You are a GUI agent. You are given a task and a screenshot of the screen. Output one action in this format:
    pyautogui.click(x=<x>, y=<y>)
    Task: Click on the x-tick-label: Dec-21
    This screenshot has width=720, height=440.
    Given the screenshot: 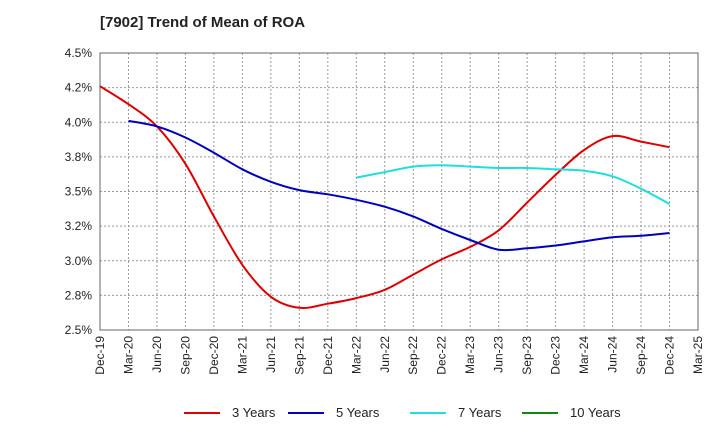 What is the action you would take?
    pyautogui.click(x=328, y=355)
    